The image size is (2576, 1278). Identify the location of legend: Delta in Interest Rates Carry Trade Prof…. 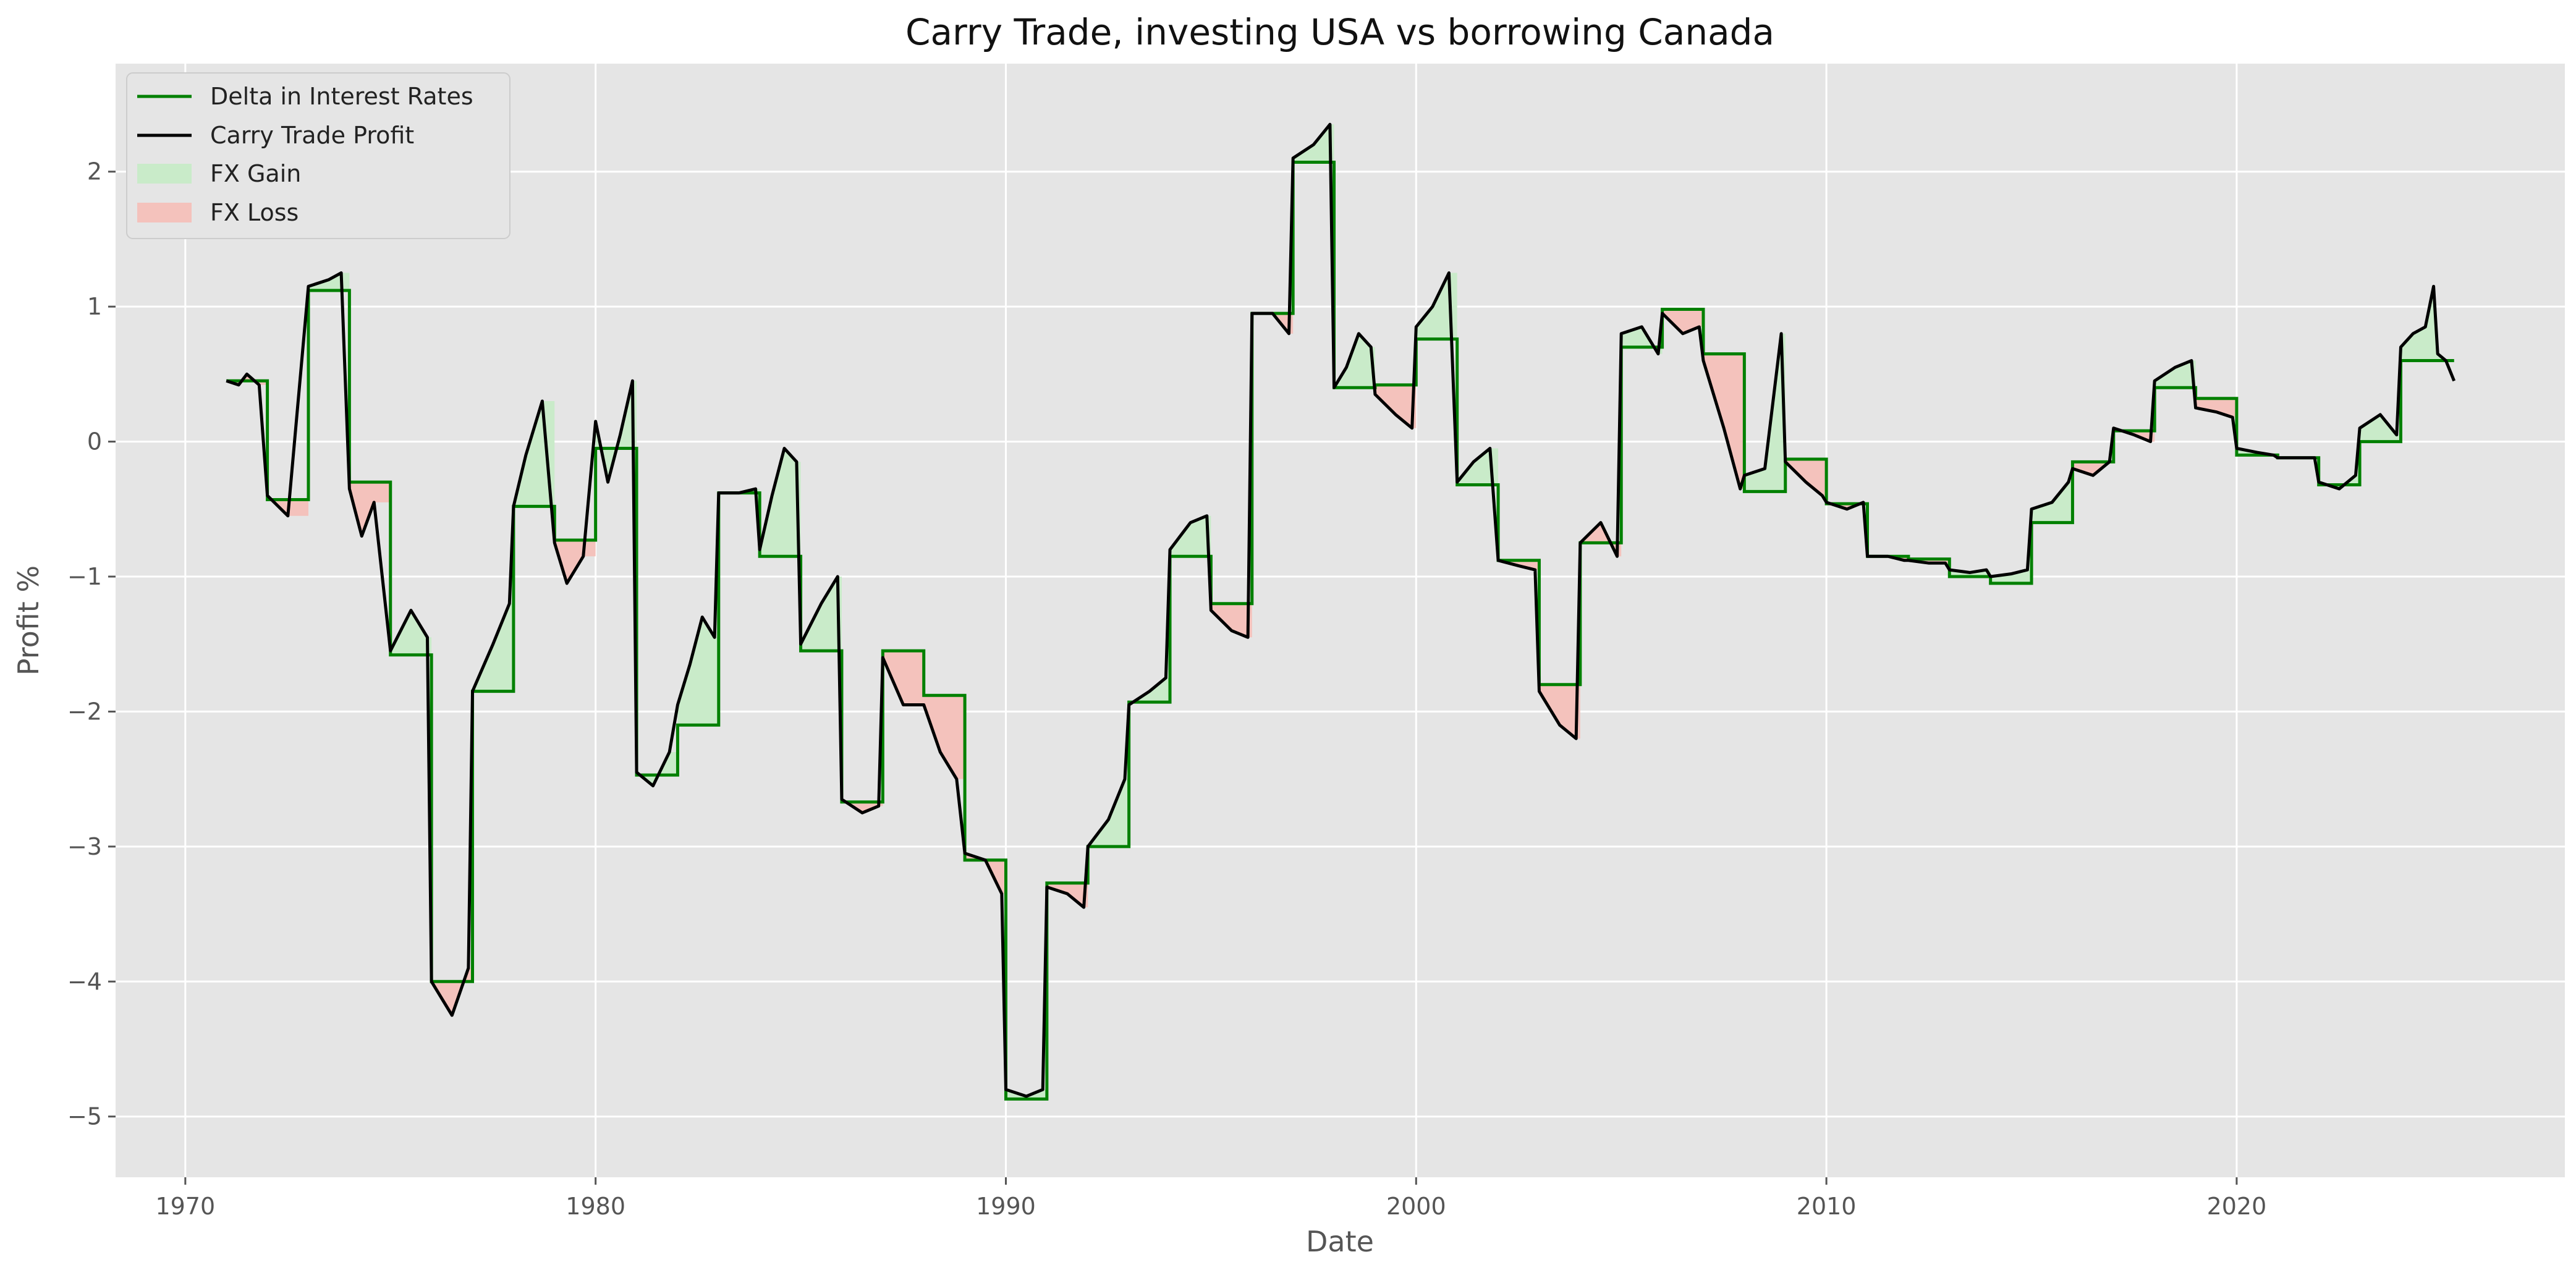
(318, 155).